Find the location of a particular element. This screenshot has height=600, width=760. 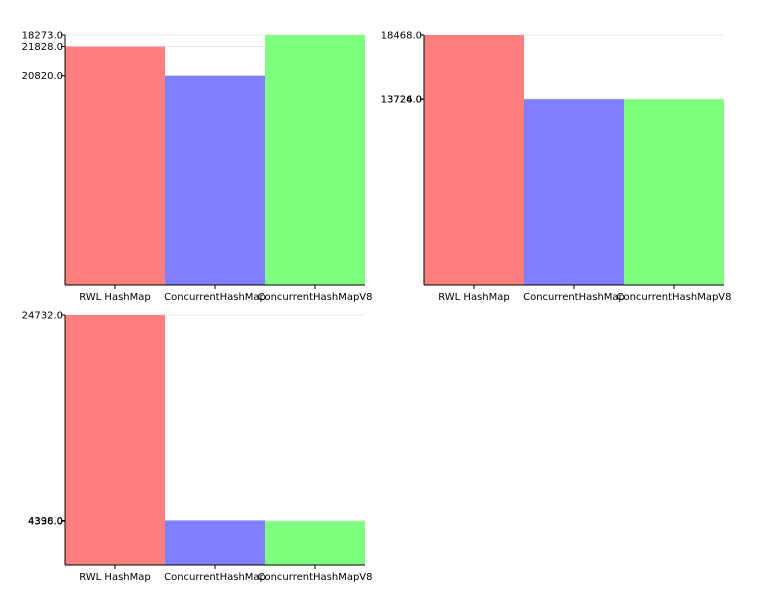

y-tick-label: 13726.0 is located at coordinates (401, 100).